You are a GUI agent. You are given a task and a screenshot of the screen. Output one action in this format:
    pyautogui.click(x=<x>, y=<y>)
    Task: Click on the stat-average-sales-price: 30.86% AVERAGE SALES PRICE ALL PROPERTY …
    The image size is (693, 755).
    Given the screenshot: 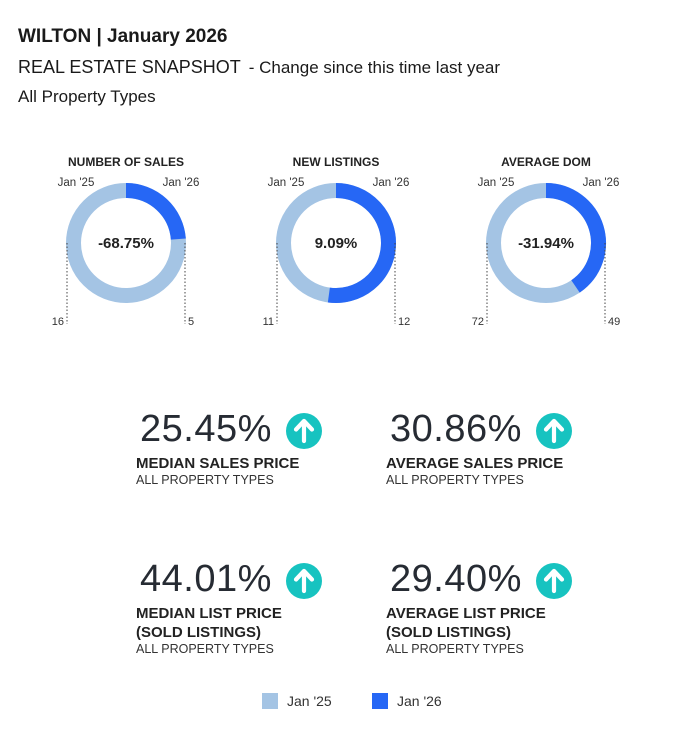 What is the action you would take?
    pyautogui.click(x=516, y=448)
    